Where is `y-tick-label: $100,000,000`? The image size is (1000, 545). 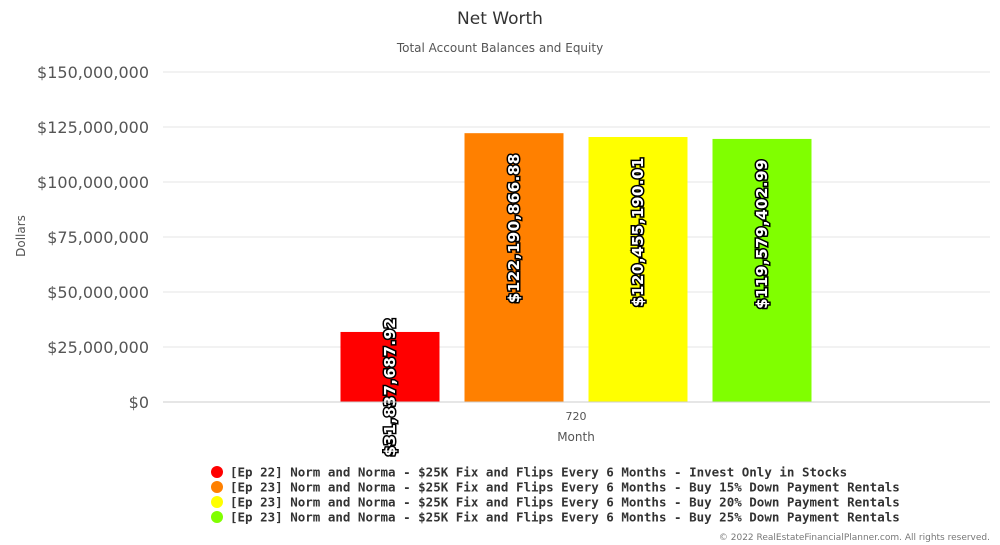 y-tick-label: $100,000,000 is located at coordinates (93, 182).